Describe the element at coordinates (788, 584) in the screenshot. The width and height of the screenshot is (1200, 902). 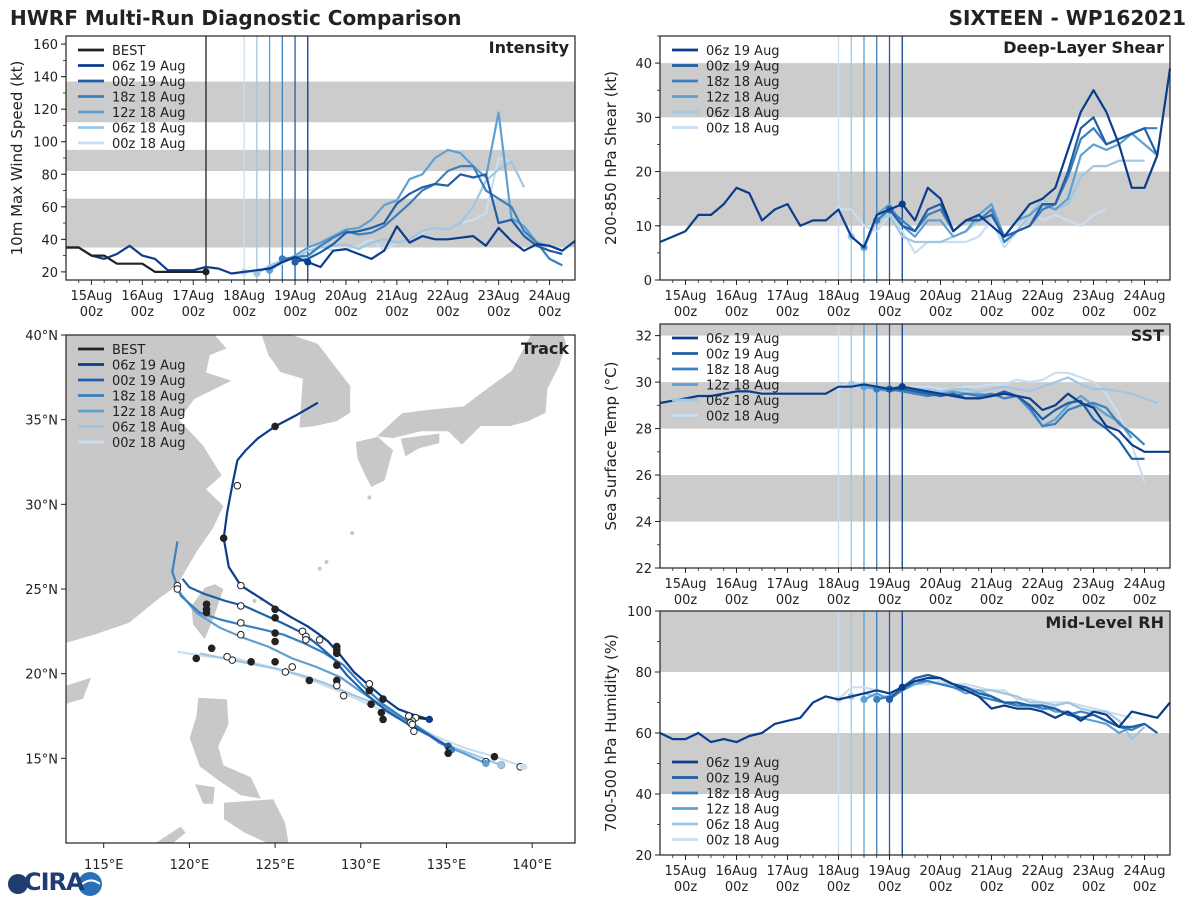
I see `x-tick-label-day: 17Aug` at that location.